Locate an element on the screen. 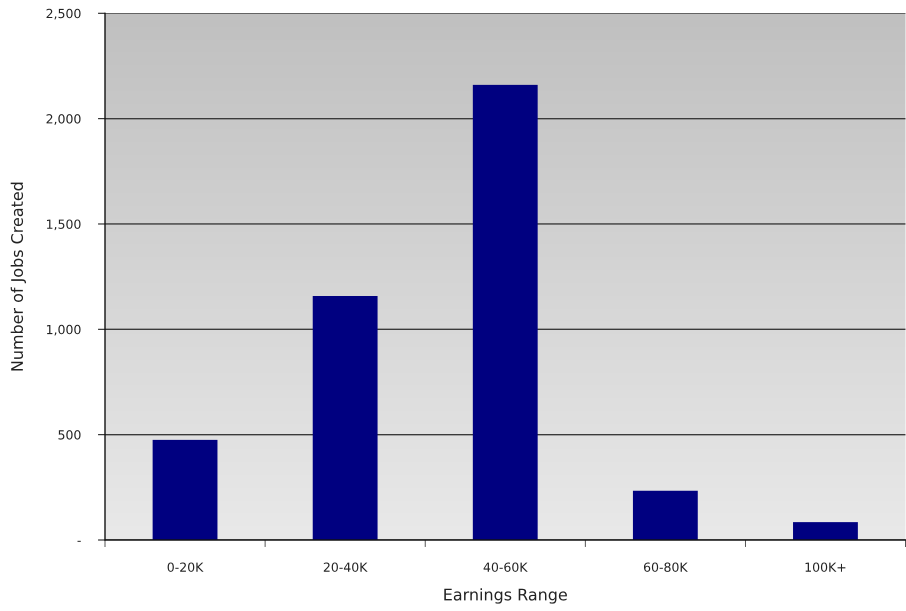 The image size is (906, 611). x-tick-label: 20-40K is located at coordinates (346, 567).